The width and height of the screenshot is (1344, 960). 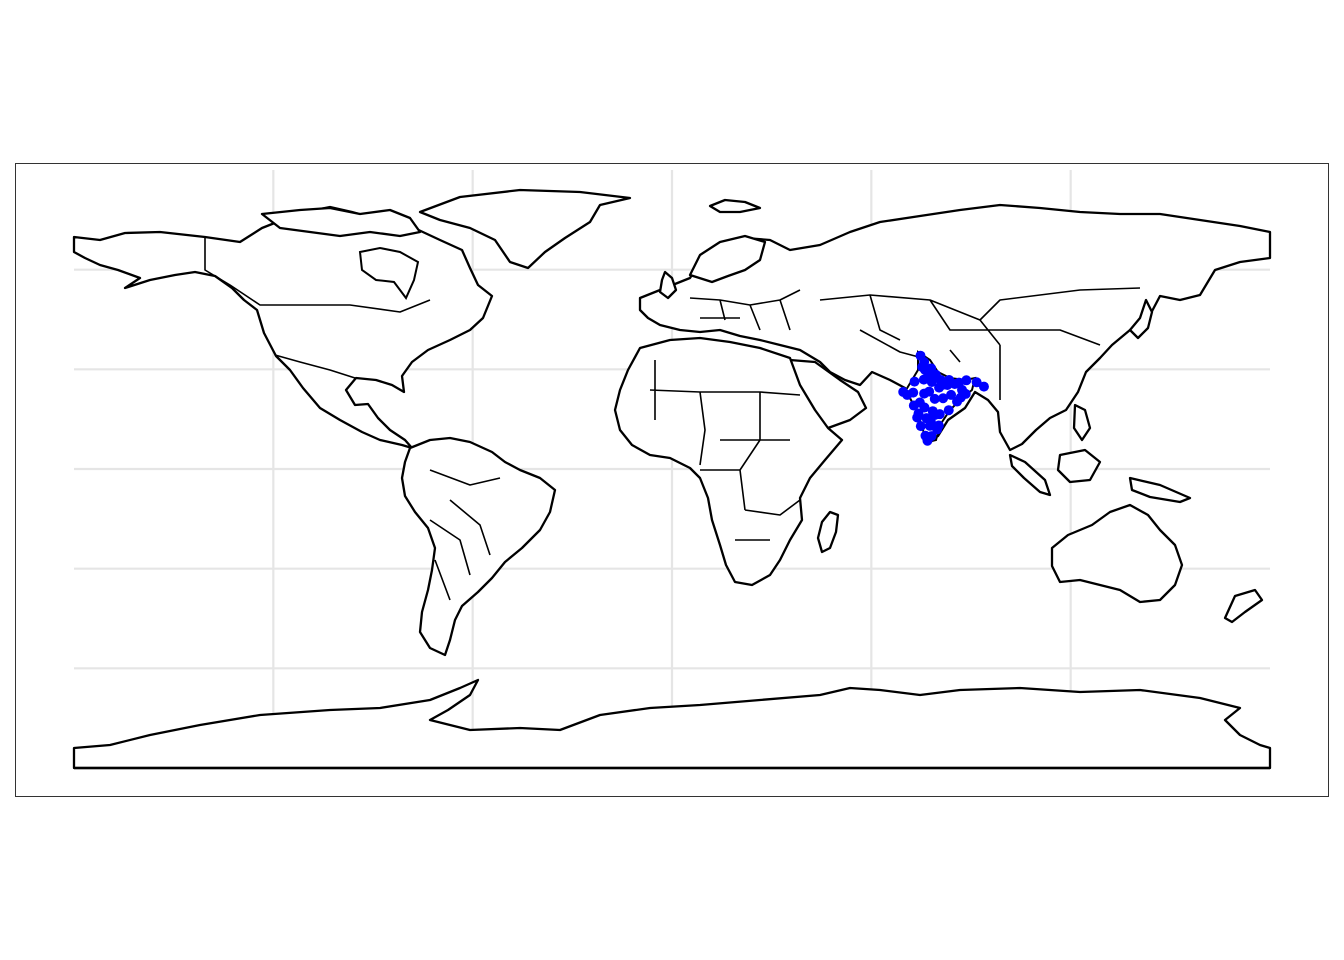 What do you see at coordinates (341, 222) in the screenshot?
I see `arctic-islands` at bounding box center [341, 222].